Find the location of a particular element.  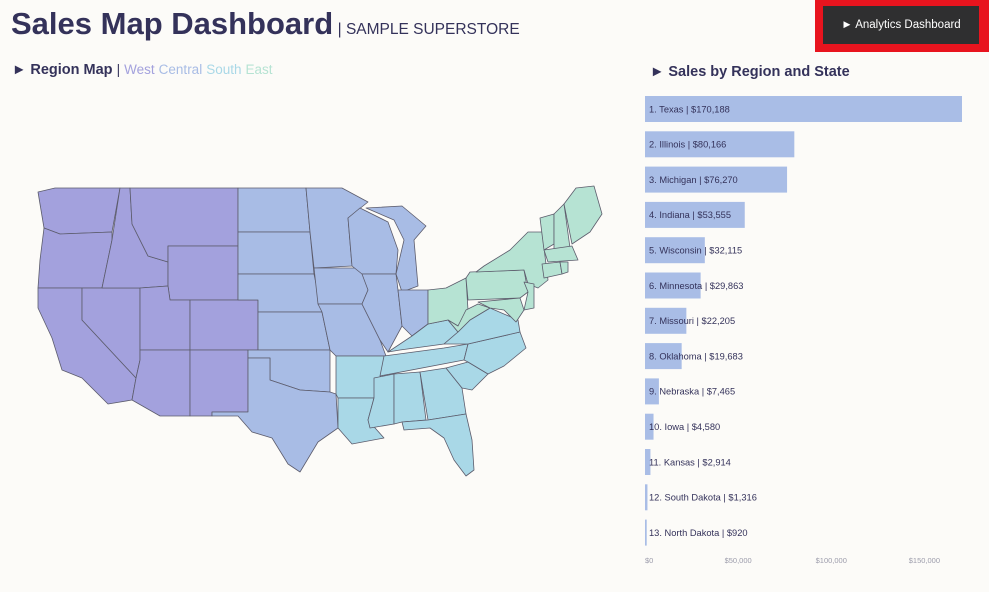

legend-south: South is located at coordinates (224, 69).